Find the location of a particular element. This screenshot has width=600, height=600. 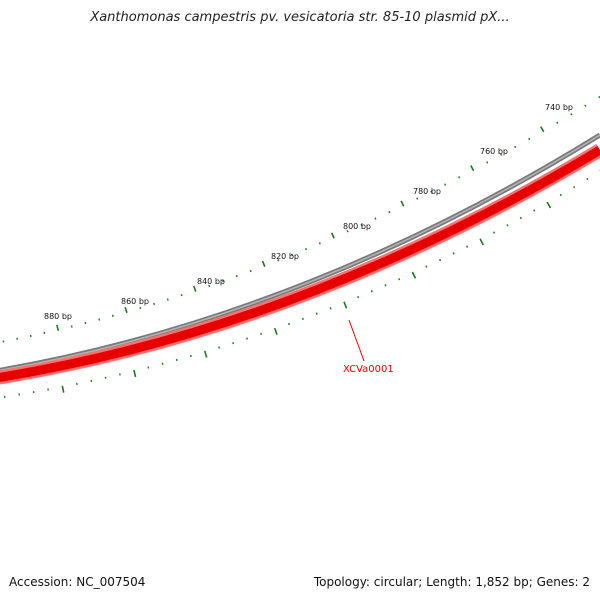

tick-label: 820 bp is located at coordinates (285, 256).